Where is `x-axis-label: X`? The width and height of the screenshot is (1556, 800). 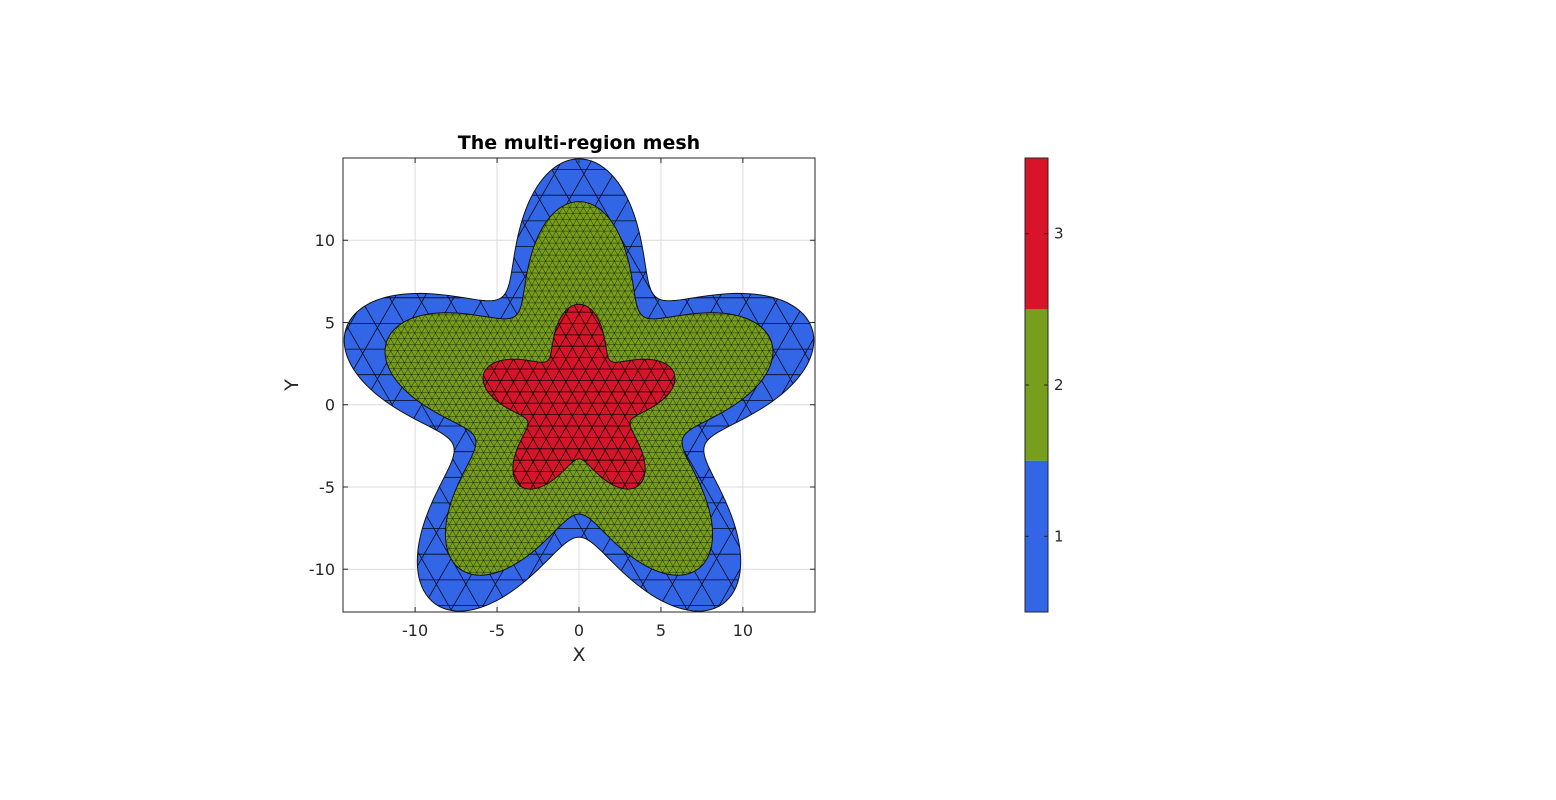 x-axis-label: X is located at coordinates (578, 655).